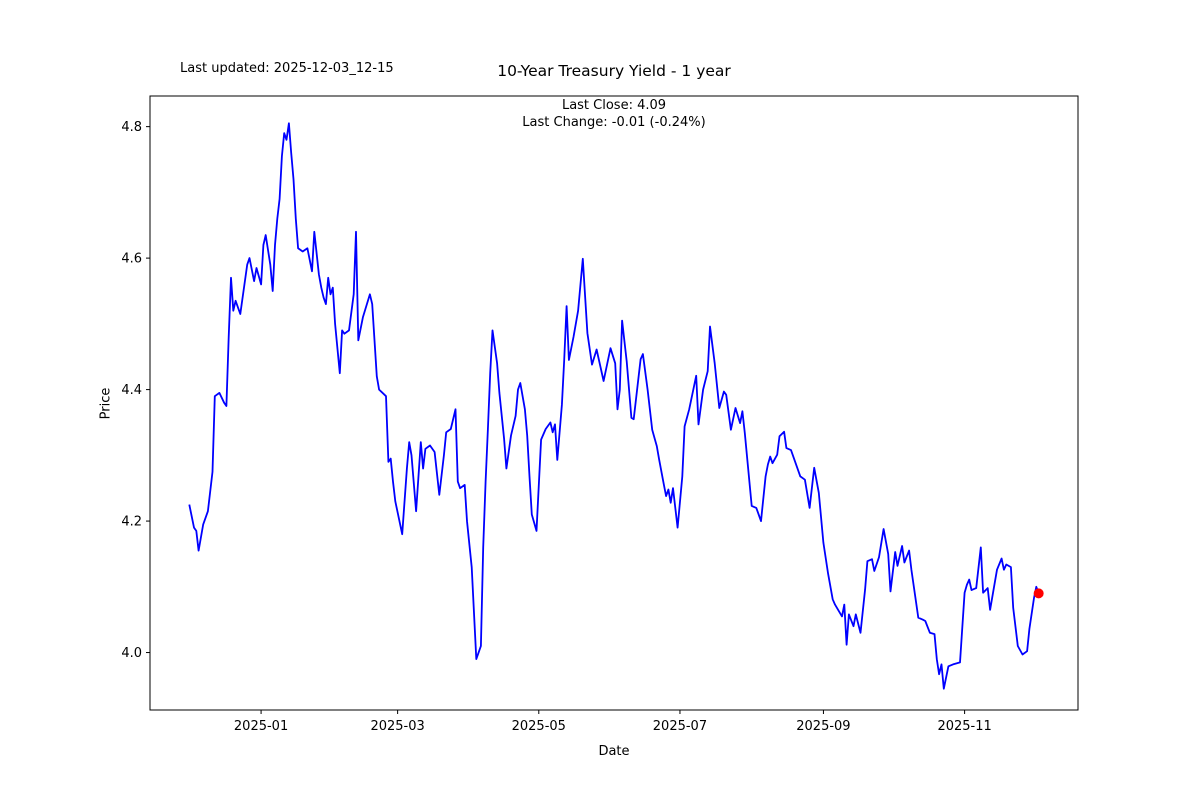 This screenshot has height=800, width=1200. I want to click on last-close-text: Last Close: 4.09, so click(614, 105).